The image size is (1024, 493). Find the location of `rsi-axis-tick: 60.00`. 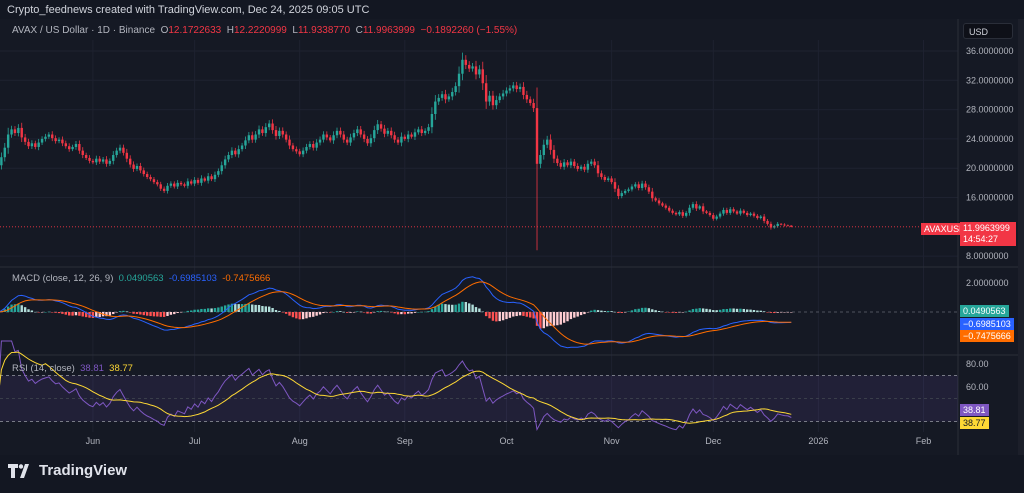

rsi-axis-tick: 60.00 is located at coordinates (977, 387).